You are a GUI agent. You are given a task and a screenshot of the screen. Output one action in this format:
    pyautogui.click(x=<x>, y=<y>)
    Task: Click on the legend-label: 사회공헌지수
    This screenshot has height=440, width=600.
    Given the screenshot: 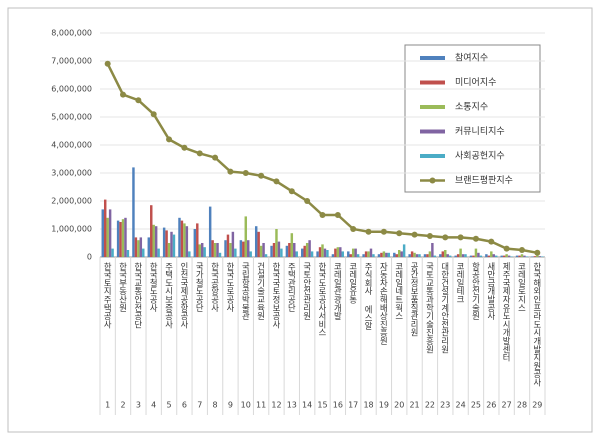 What is the action you would take?
    pyautogui.click(x=480, y=156)
    